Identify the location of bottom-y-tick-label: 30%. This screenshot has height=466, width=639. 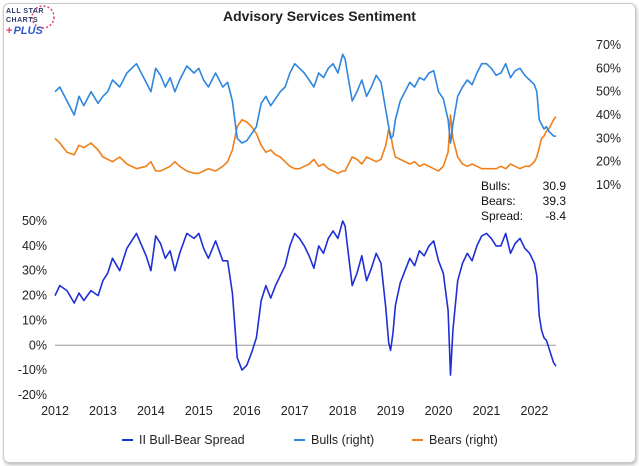
(34, 271).